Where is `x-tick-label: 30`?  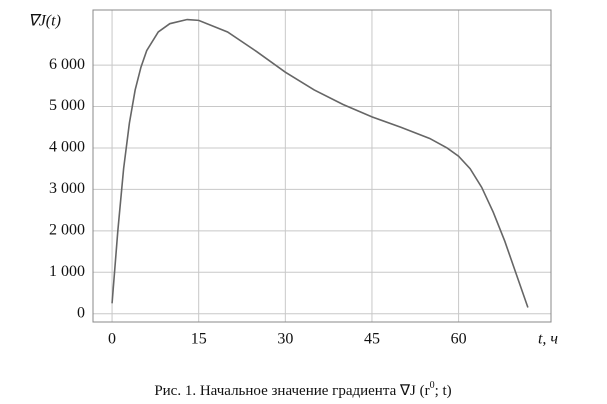 x-tick-label: 30 is located at coordinates (285, 339).